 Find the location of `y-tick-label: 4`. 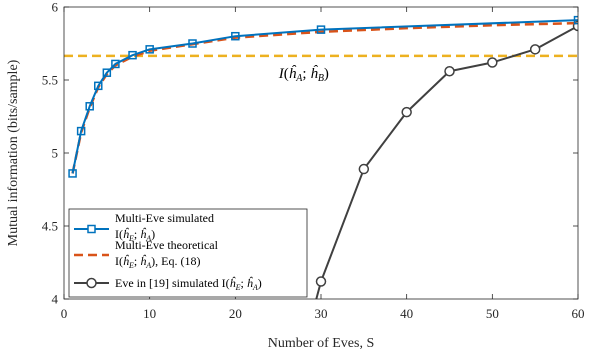

y-tick-label: 4 is located at coordinates (55, 299).